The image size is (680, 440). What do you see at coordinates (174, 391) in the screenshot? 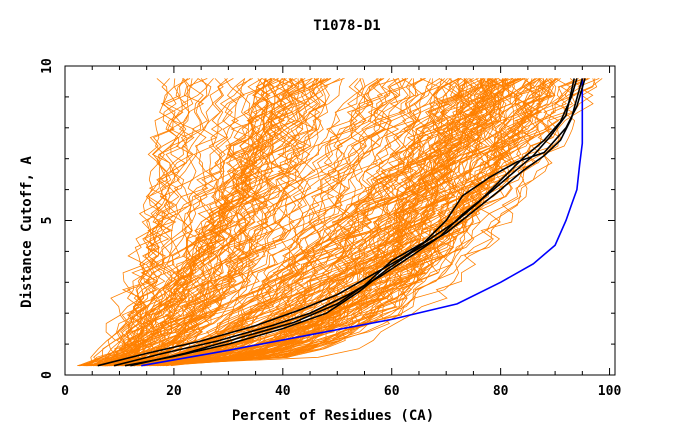
I see `x-tick-label: 20` at bounding box center [174, 391].